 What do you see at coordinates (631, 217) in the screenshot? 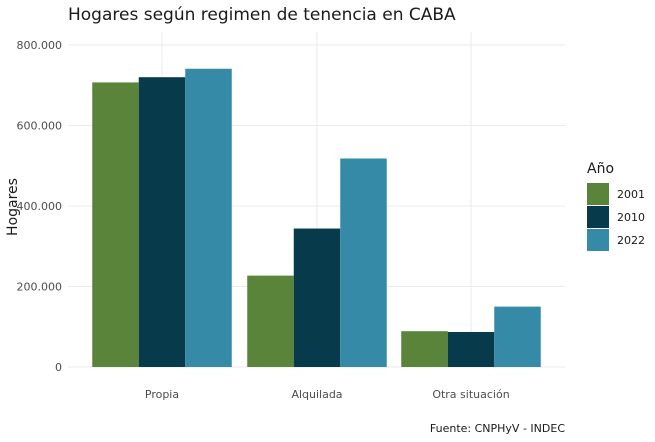
I see `legend-label: 2010` at bounding box center [631, 217].